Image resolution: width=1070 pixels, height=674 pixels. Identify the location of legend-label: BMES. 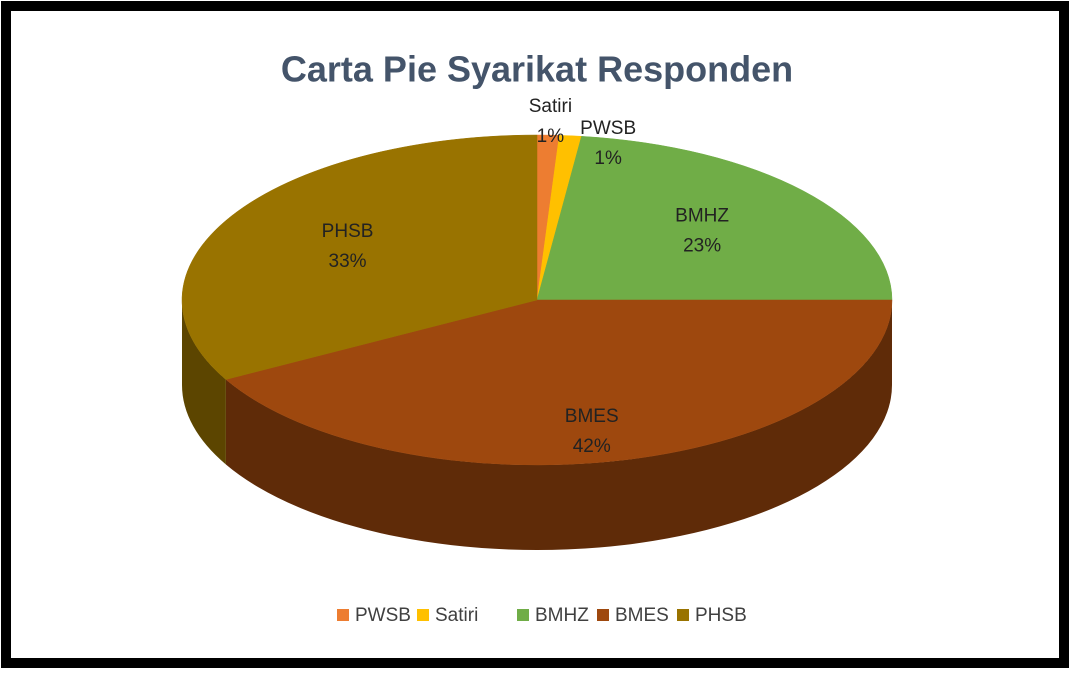
(642, 615).